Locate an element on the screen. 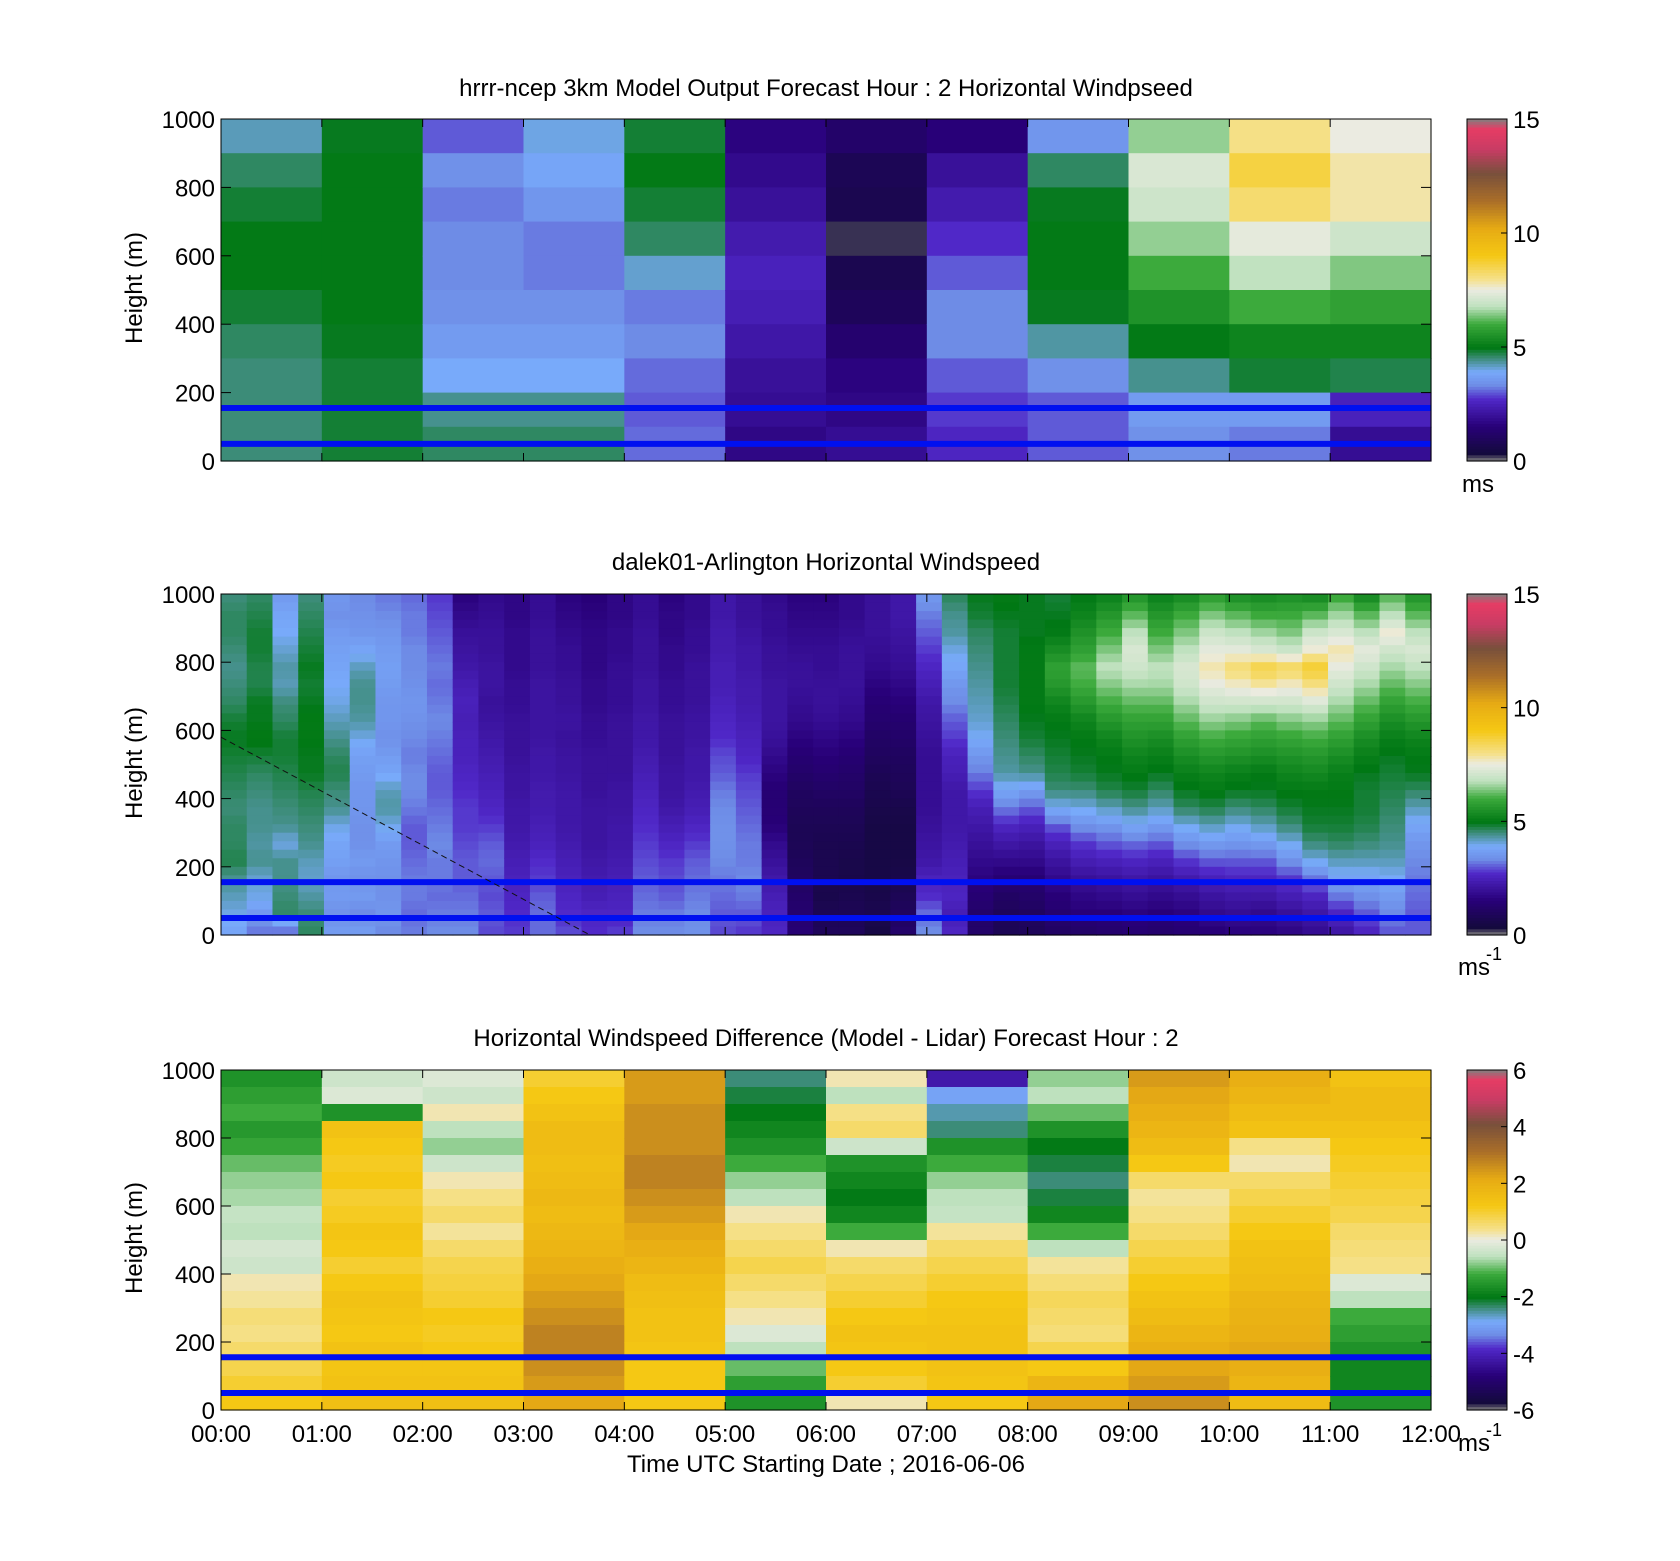 The width and height of the screenshot is (1680, 1561). y-tick-label: 200 is located at coordinates (195, 394).